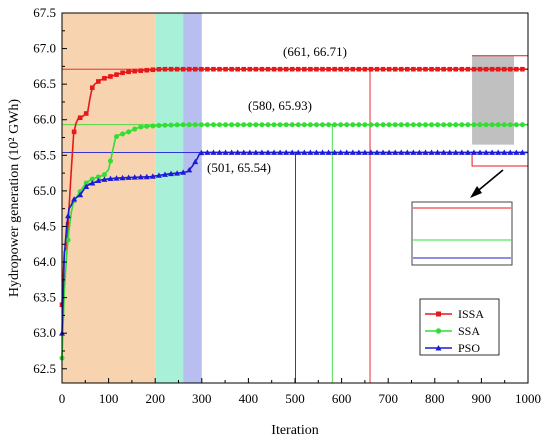 This screenshot has height=442, width=550. Describe the element at coordinates (462, 233) in the screenshot. I see `zoom-inset` at that location.